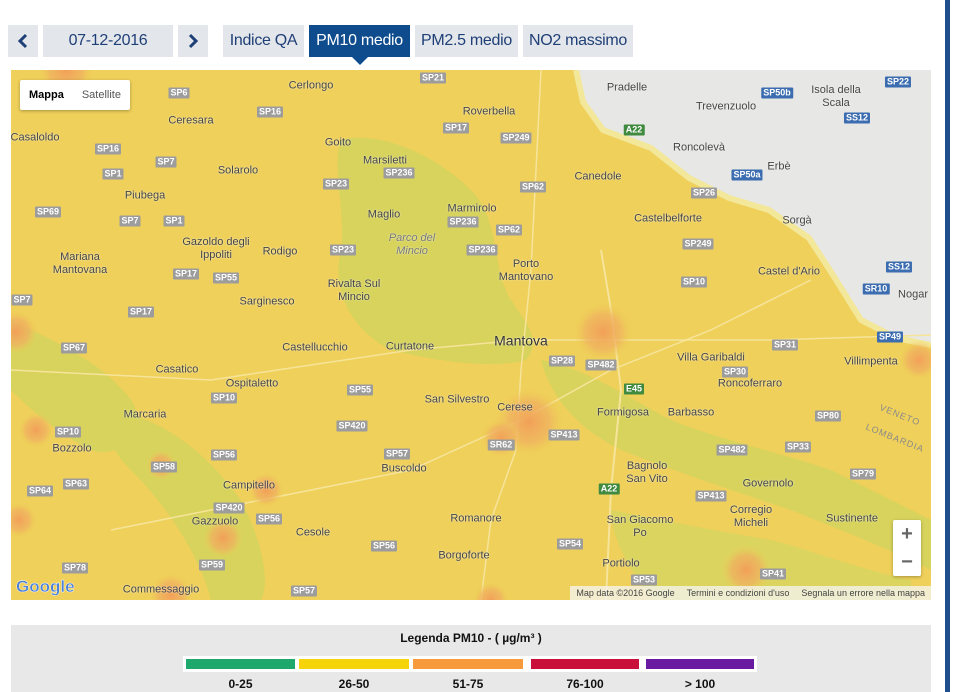 The height and width of the screenshot is (692, 956). Describe the element at coordinates (738, 593) in the screenshot. I see `terms-link: Termini e condizioni d'uso` at that location.